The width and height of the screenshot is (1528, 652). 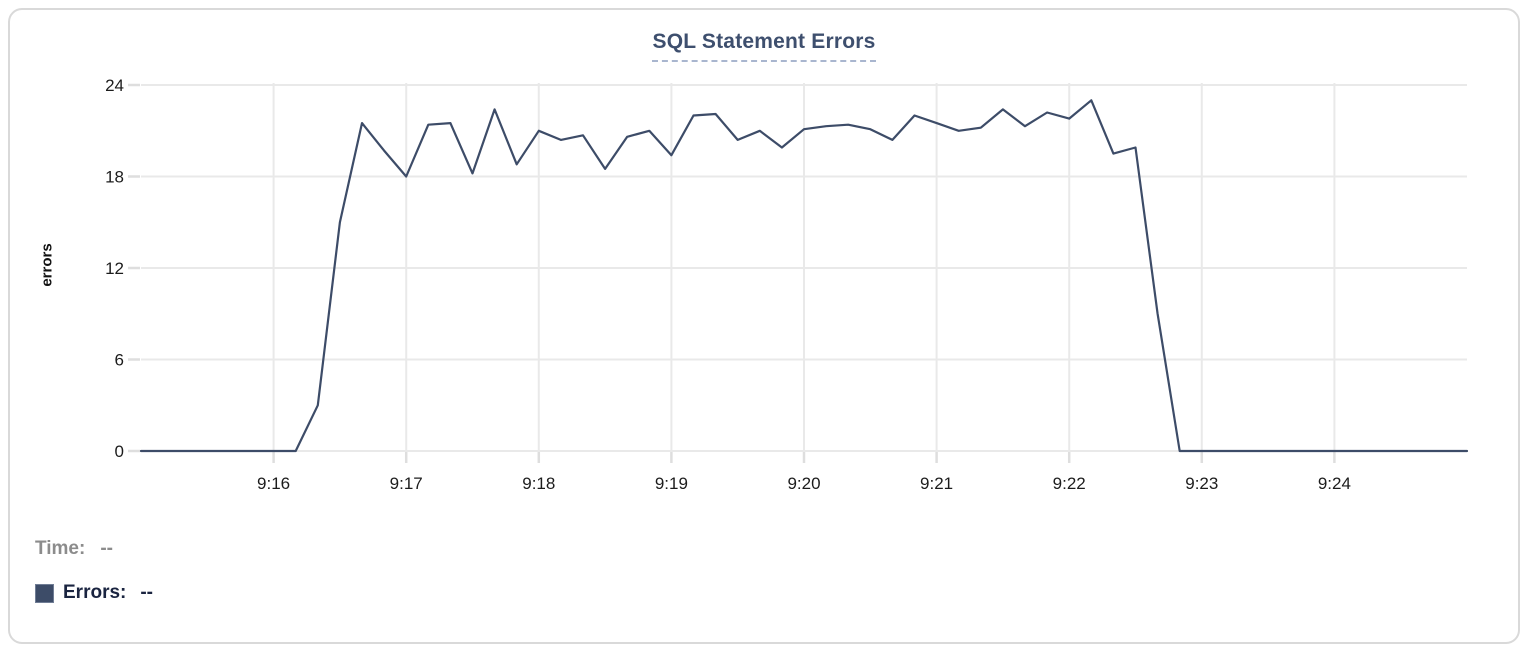 I want to click on x-tick-label: 9:22, so click(x=1069, y=483).